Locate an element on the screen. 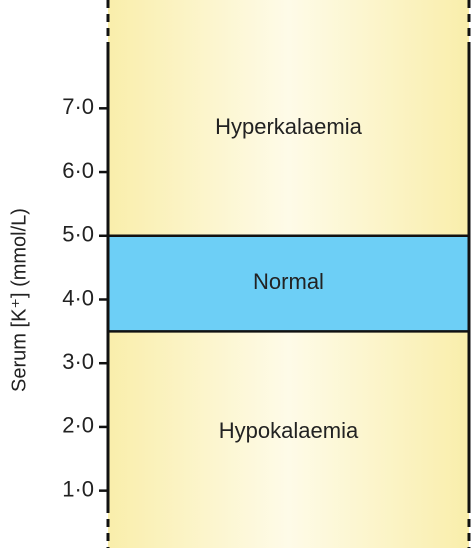 The width and height of the screenshot is (474, 548). y-axis-label: Serum [K⁺] (mmol/L) is located at coordinates (19, 300).